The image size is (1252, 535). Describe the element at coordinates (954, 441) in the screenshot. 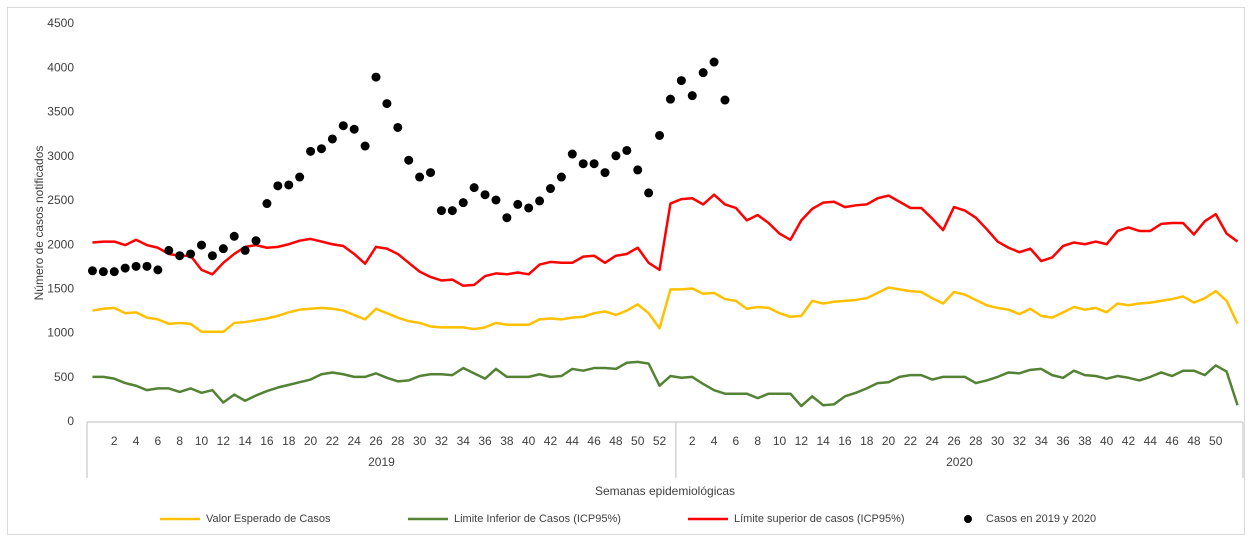

I see `x-tick-label: 26` at that location.